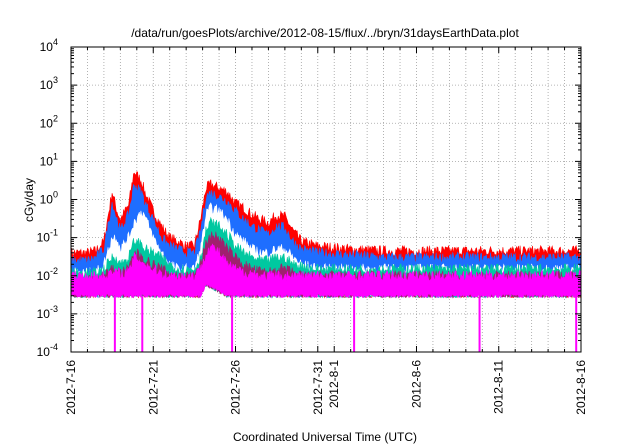 Image resolution: width=640 pixels, height=448 pixels. What do you see at coordinates (47, 236) in the screenshot?
I see `y-tick-label: 10⁻¹` at bounding box center [47, 236].